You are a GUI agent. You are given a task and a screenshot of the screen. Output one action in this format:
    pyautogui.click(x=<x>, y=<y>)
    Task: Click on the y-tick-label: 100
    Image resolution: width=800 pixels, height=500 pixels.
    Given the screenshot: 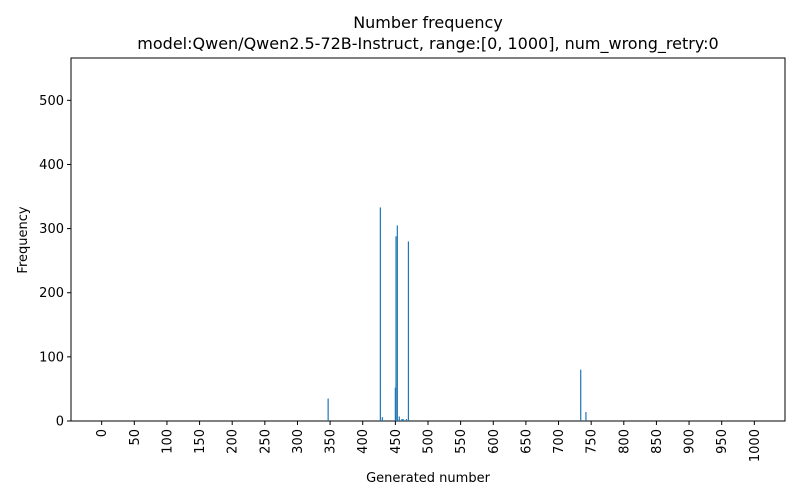 What is the action you would take?
    pyautogui.click(x=51, y=357)
    